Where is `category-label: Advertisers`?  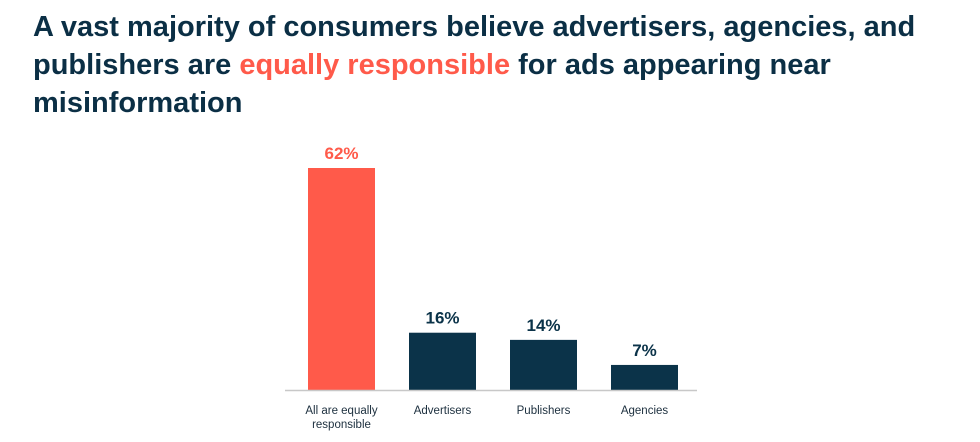 category-label: Advertisers is located at coordinates (443, 411).